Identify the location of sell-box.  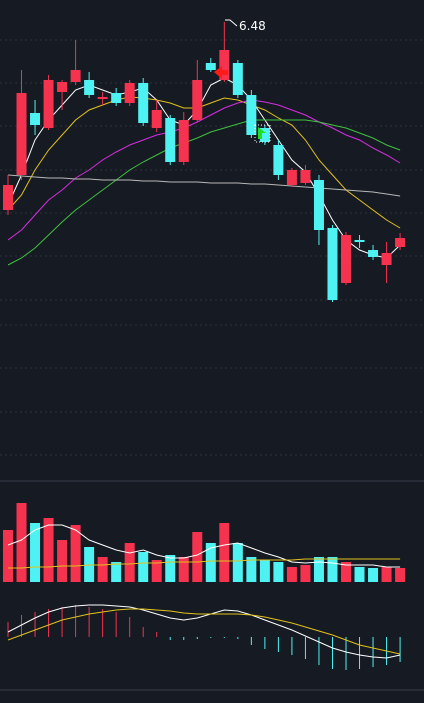
(262, 133).